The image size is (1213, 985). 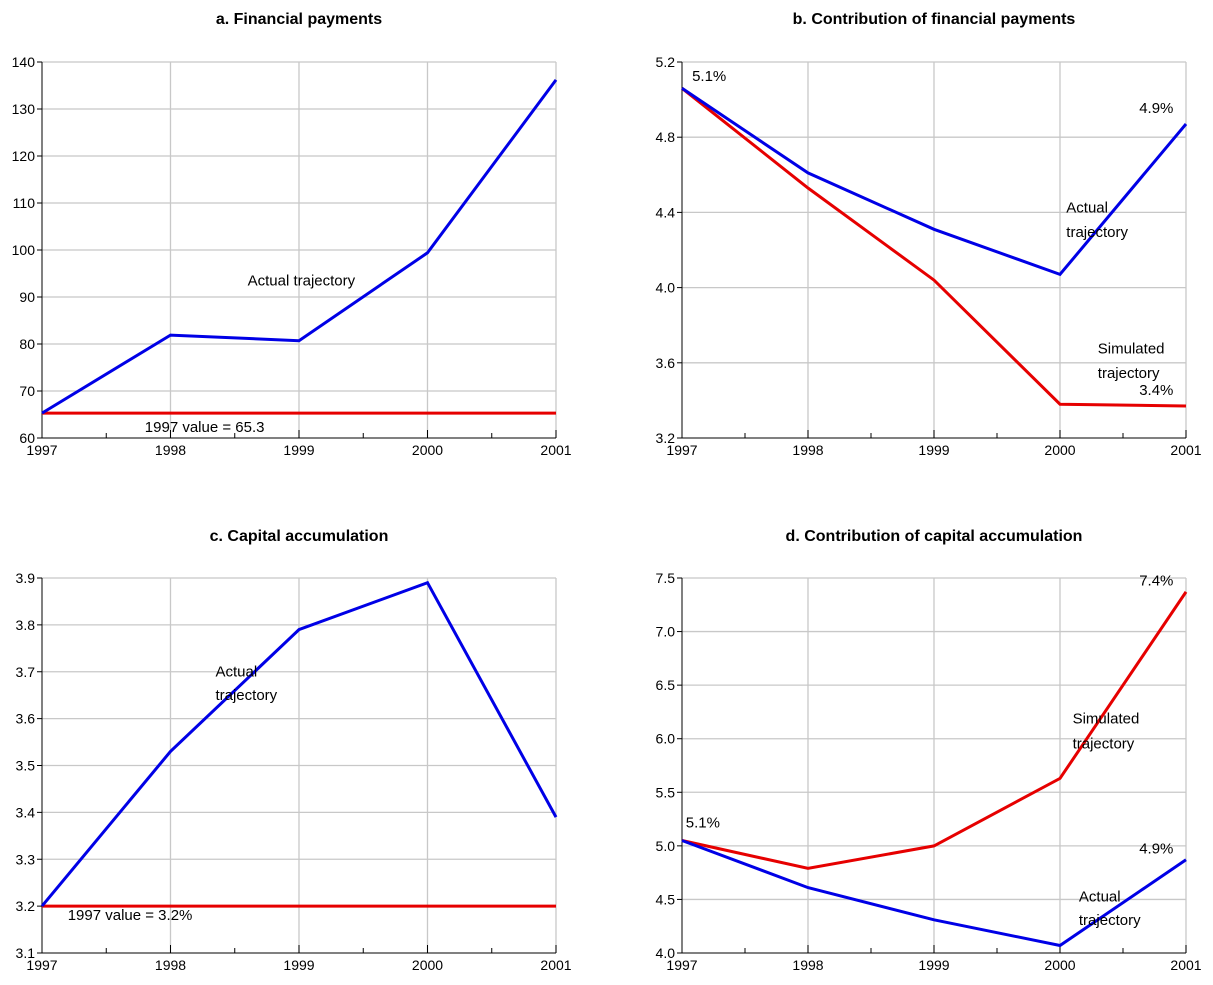 What do you see at coordinates (26, 672) in the screenshot?
I see `y-tick-label: 3.7` at bounding box center [26, 672].